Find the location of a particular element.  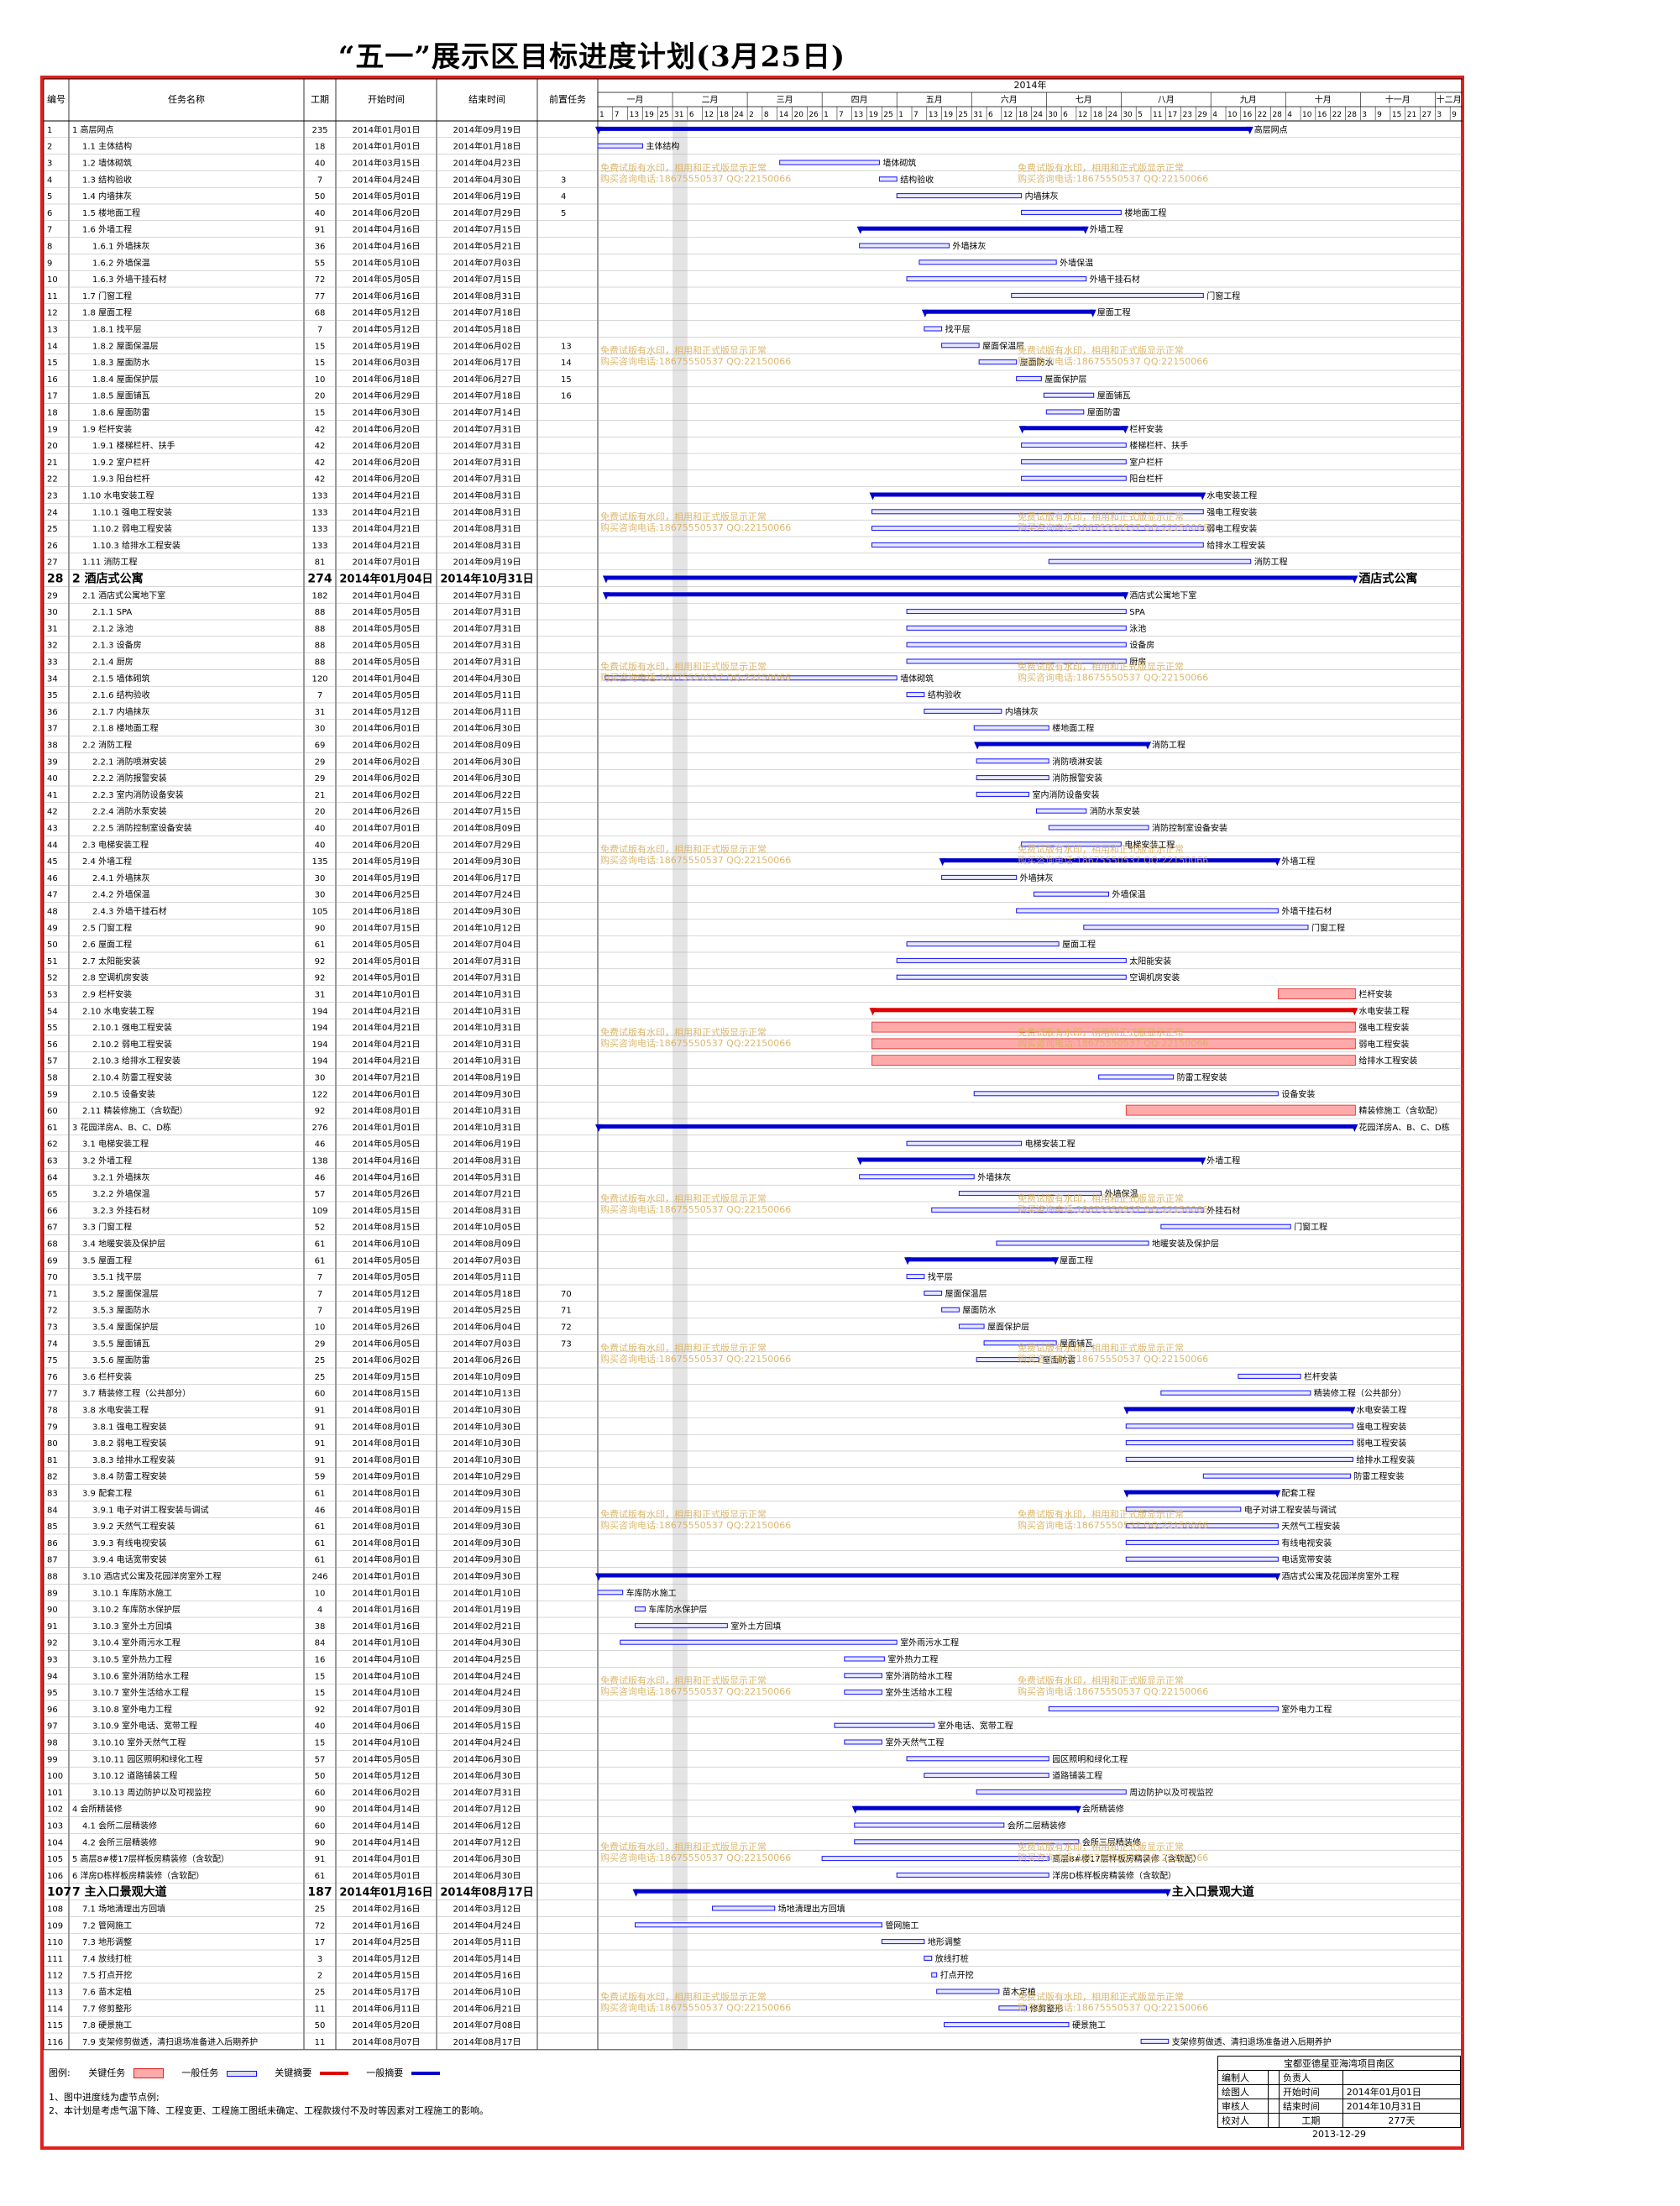

row-start: 2014年05月20日 is located at coordinates (387, 2025).